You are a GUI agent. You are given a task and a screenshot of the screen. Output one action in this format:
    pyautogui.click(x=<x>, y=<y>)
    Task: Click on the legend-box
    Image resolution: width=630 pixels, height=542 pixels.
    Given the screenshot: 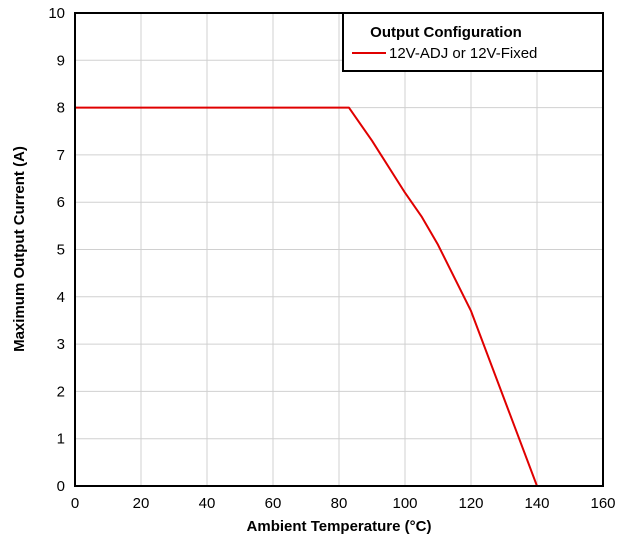 What is the action you would take?
    pyautogui.click(x=473, y=42)
    